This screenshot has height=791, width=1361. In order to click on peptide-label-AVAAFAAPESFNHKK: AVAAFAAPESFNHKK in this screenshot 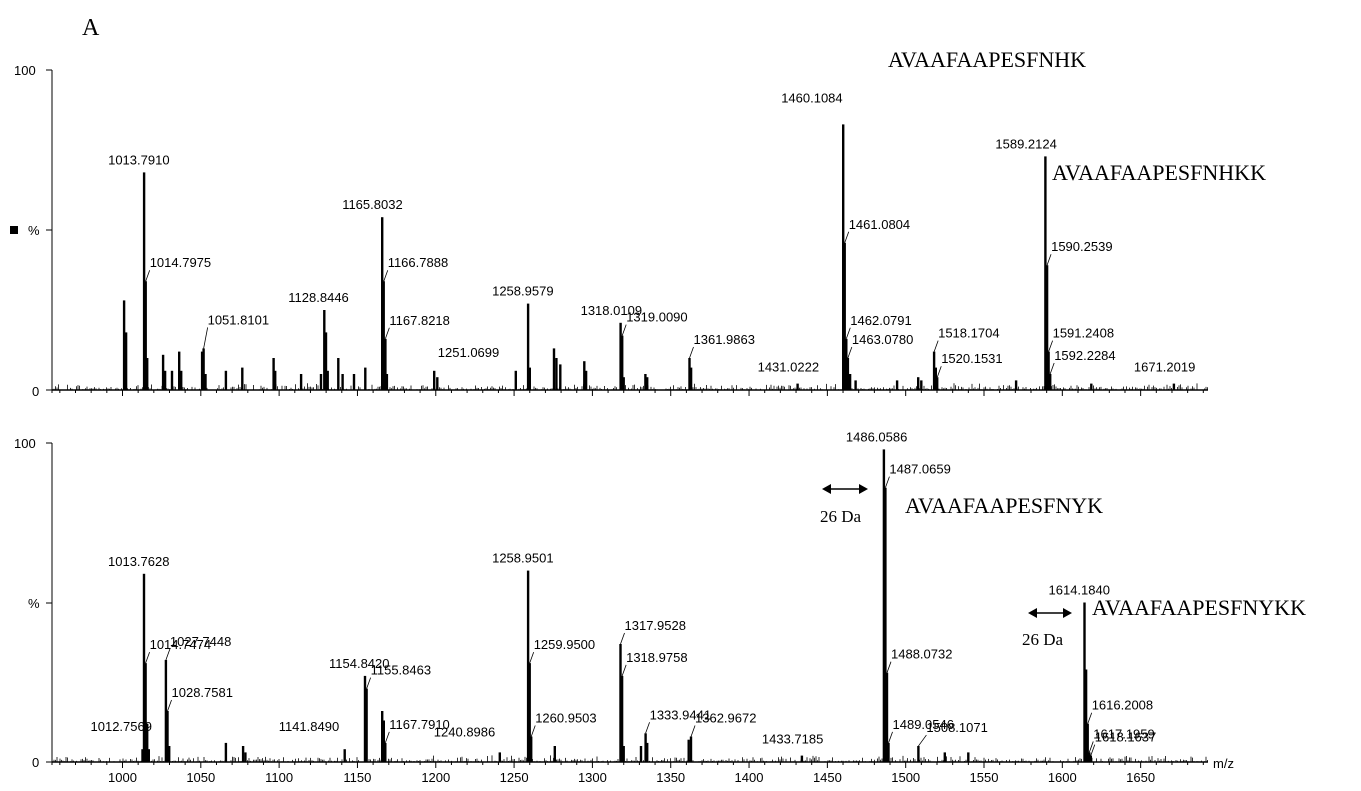, I will do `click(1159, 172)`.